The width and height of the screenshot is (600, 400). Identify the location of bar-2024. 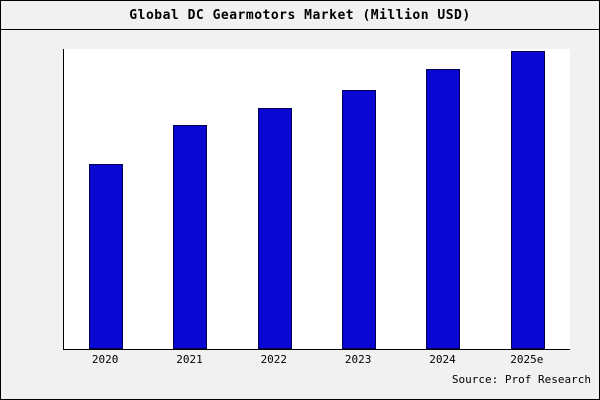
(443, 209).